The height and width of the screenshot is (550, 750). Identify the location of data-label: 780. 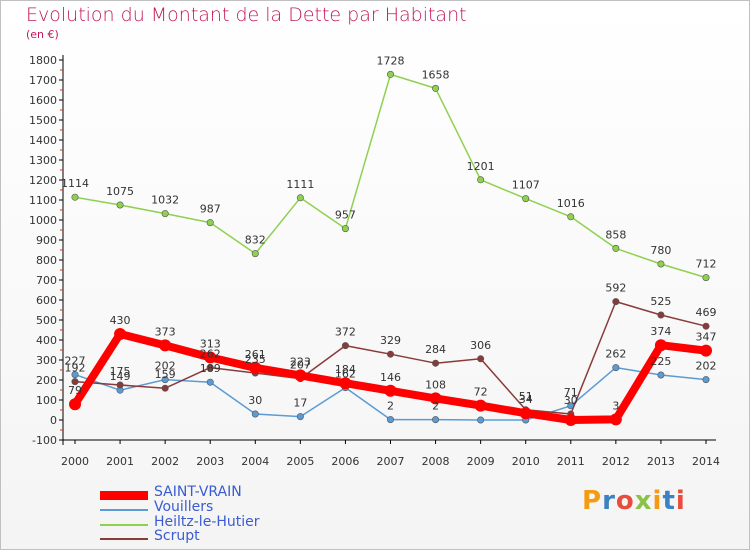
(660, 250).